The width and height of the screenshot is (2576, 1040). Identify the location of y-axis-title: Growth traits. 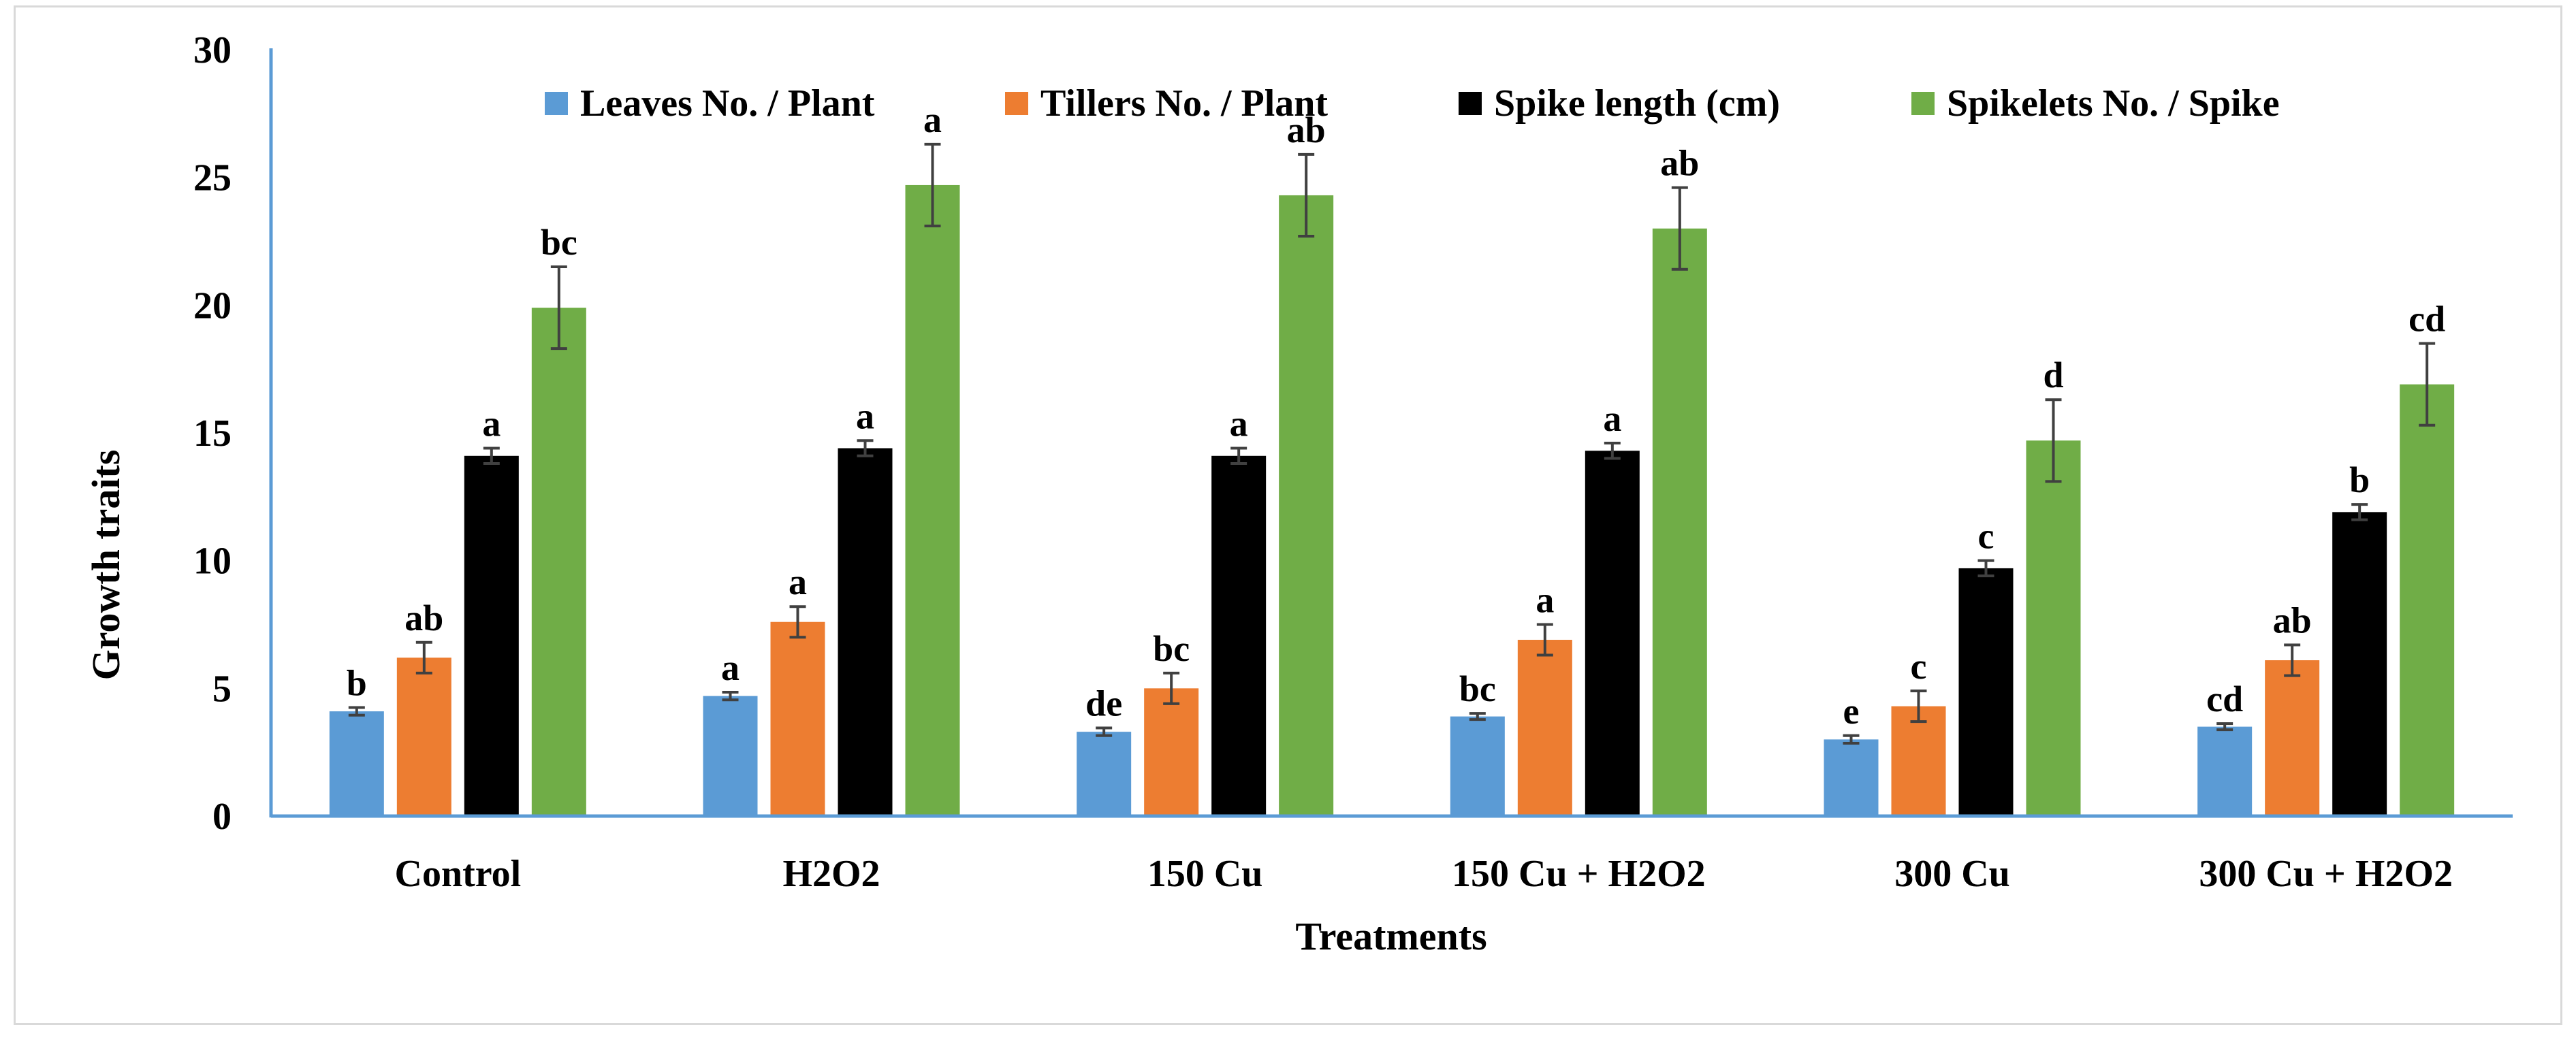
(106, 566).